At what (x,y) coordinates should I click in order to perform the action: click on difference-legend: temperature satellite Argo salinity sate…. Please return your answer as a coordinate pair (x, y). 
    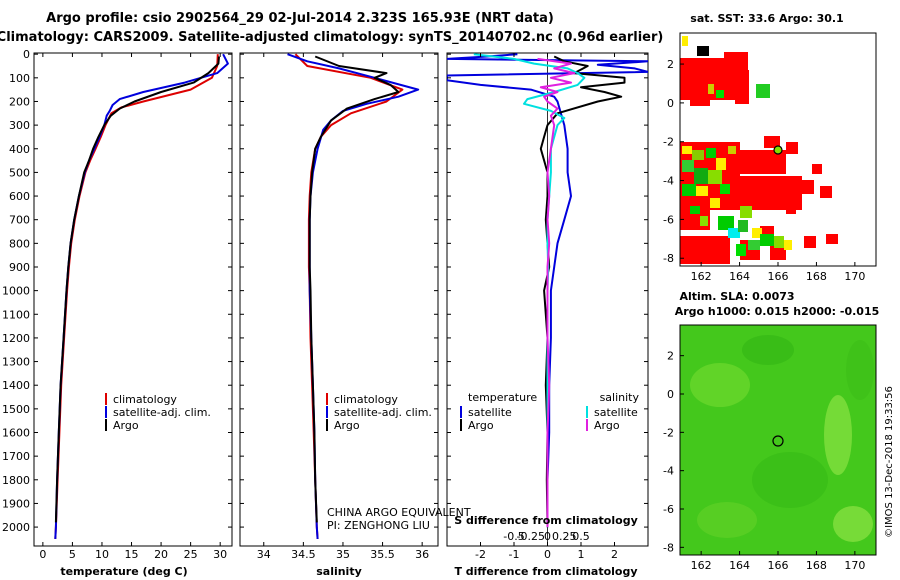
    Looking at the image, I should click on (550, 411).